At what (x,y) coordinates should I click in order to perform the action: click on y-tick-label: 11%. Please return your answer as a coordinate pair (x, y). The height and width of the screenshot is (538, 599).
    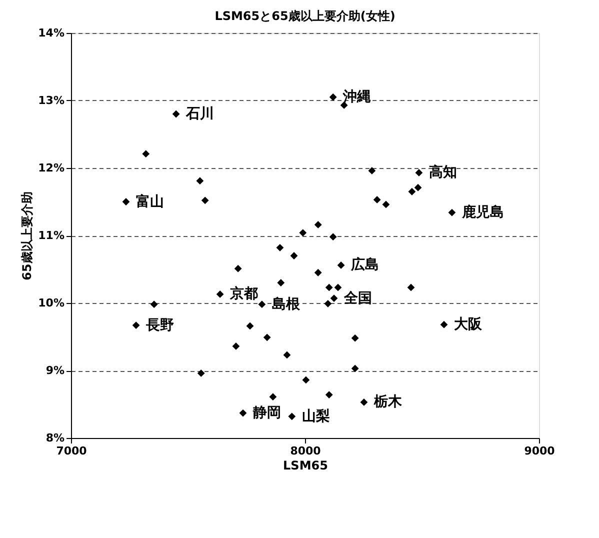
    Looking at the image, I should click on (51, 235).